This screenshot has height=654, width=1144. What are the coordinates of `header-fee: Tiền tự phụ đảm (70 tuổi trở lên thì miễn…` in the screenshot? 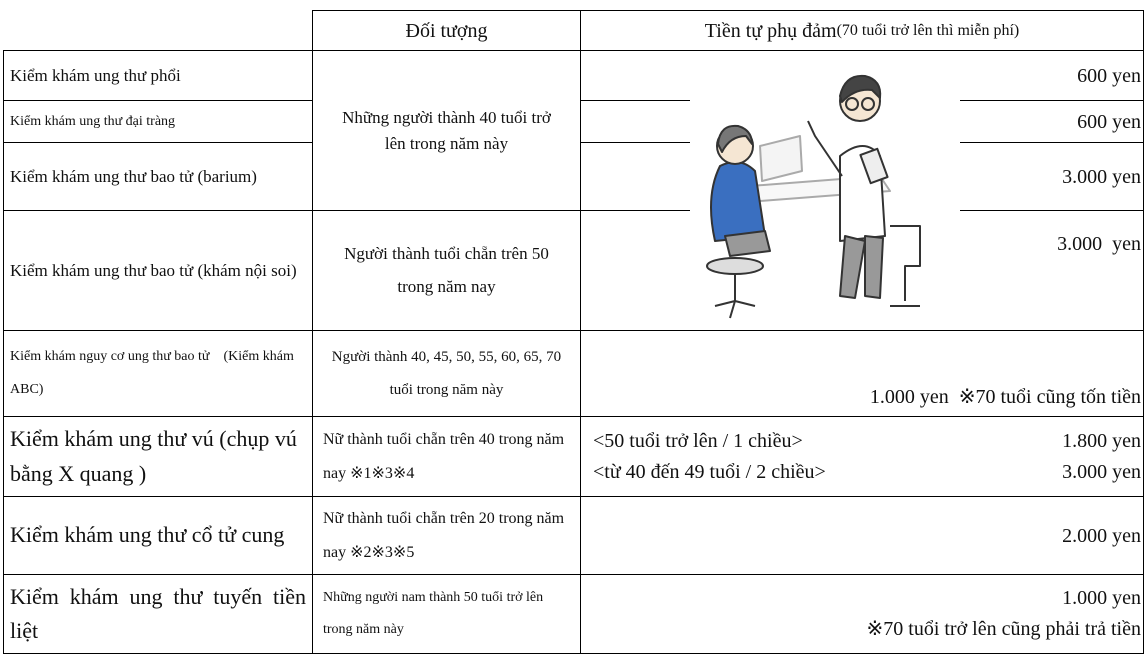 It's located at (862, 30).